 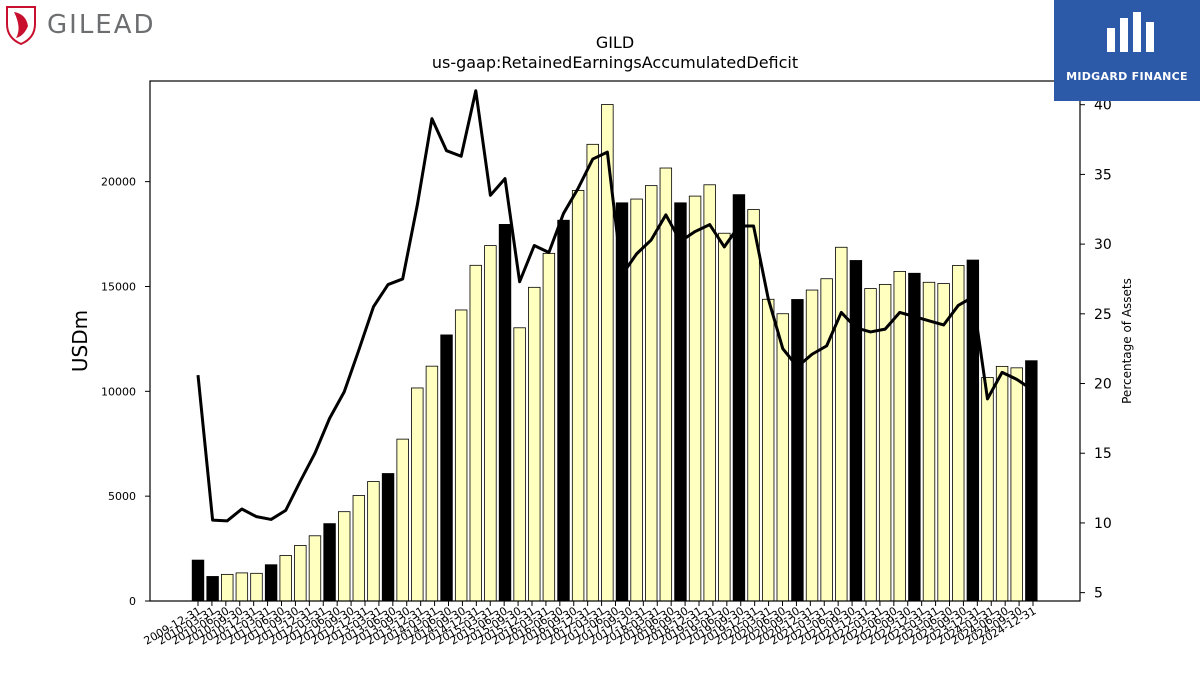 I want to click on gilead-logo: GILEAD, so click(x=84, y=26).